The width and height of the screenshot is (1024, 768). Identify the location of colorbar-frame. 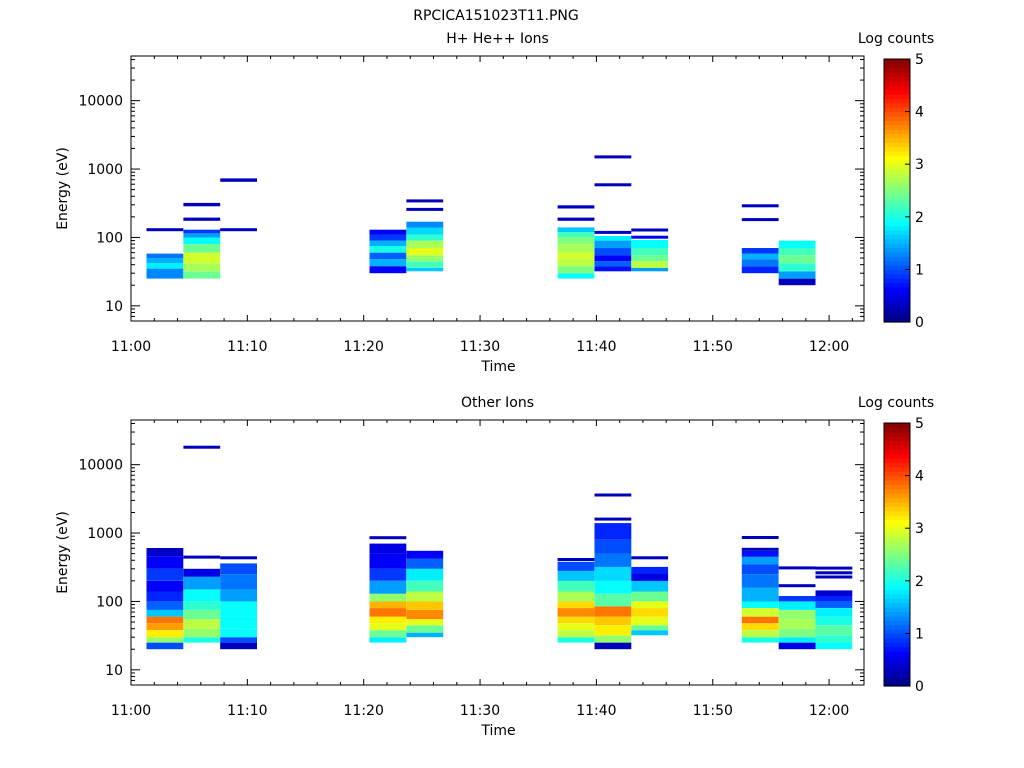
(897, 190).